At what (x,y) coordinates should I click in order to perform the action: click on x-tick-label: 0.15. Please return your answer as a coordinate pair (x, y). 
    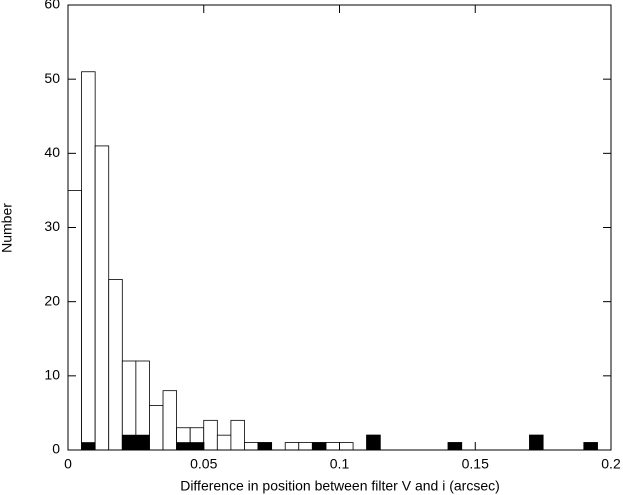
    Looking at the image, I should click on (475, 464).